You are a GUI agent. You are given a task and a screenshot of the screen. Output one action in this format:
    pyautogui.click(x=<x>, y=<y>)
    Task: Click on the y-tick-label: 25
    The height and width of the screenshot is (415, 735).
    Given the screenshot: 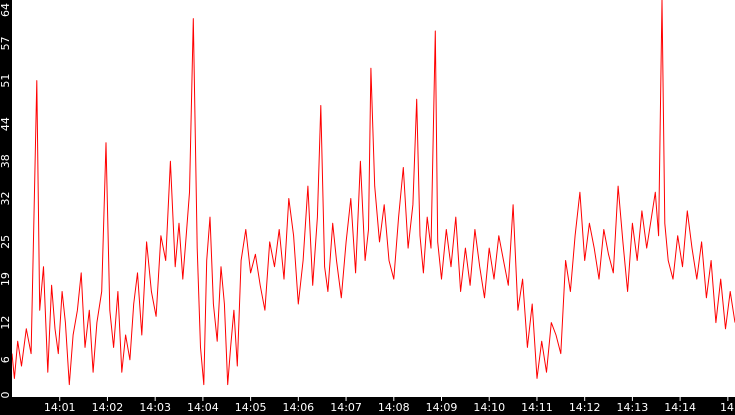 What is the action you would take?
    pyautogui.click(x=6, y=242)
    